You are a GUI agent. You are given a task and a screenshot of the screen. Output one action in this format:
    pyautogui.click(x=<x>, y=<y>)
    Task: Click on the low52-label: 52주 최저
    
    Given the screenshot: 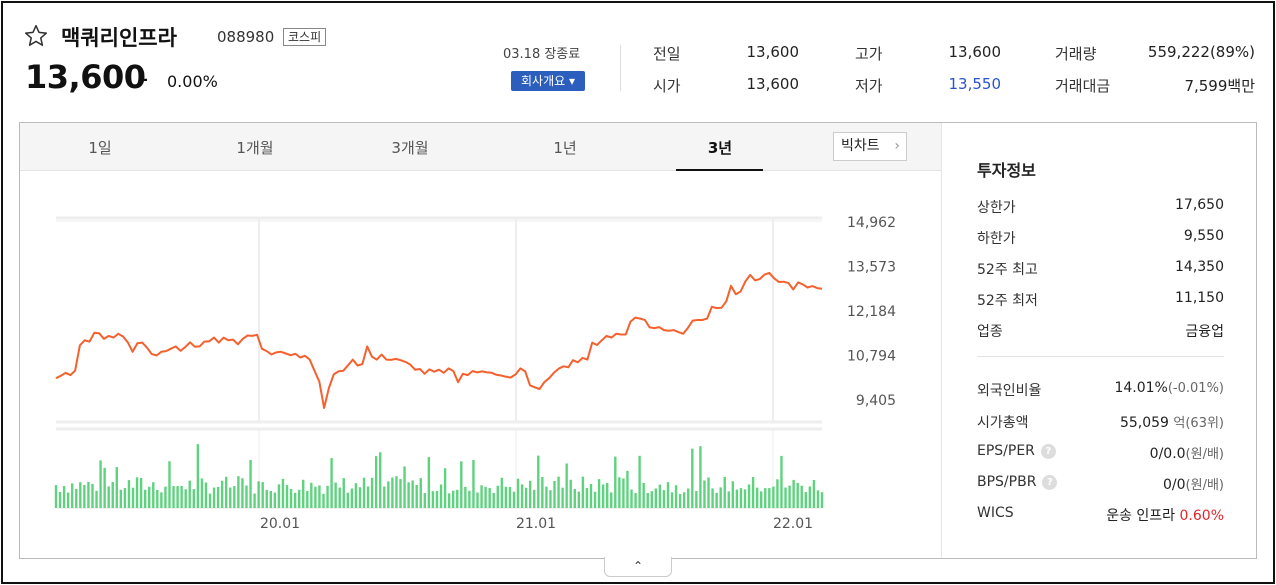 What is the action you would take?
    pyautogui.click(x=1007, y=301)
    